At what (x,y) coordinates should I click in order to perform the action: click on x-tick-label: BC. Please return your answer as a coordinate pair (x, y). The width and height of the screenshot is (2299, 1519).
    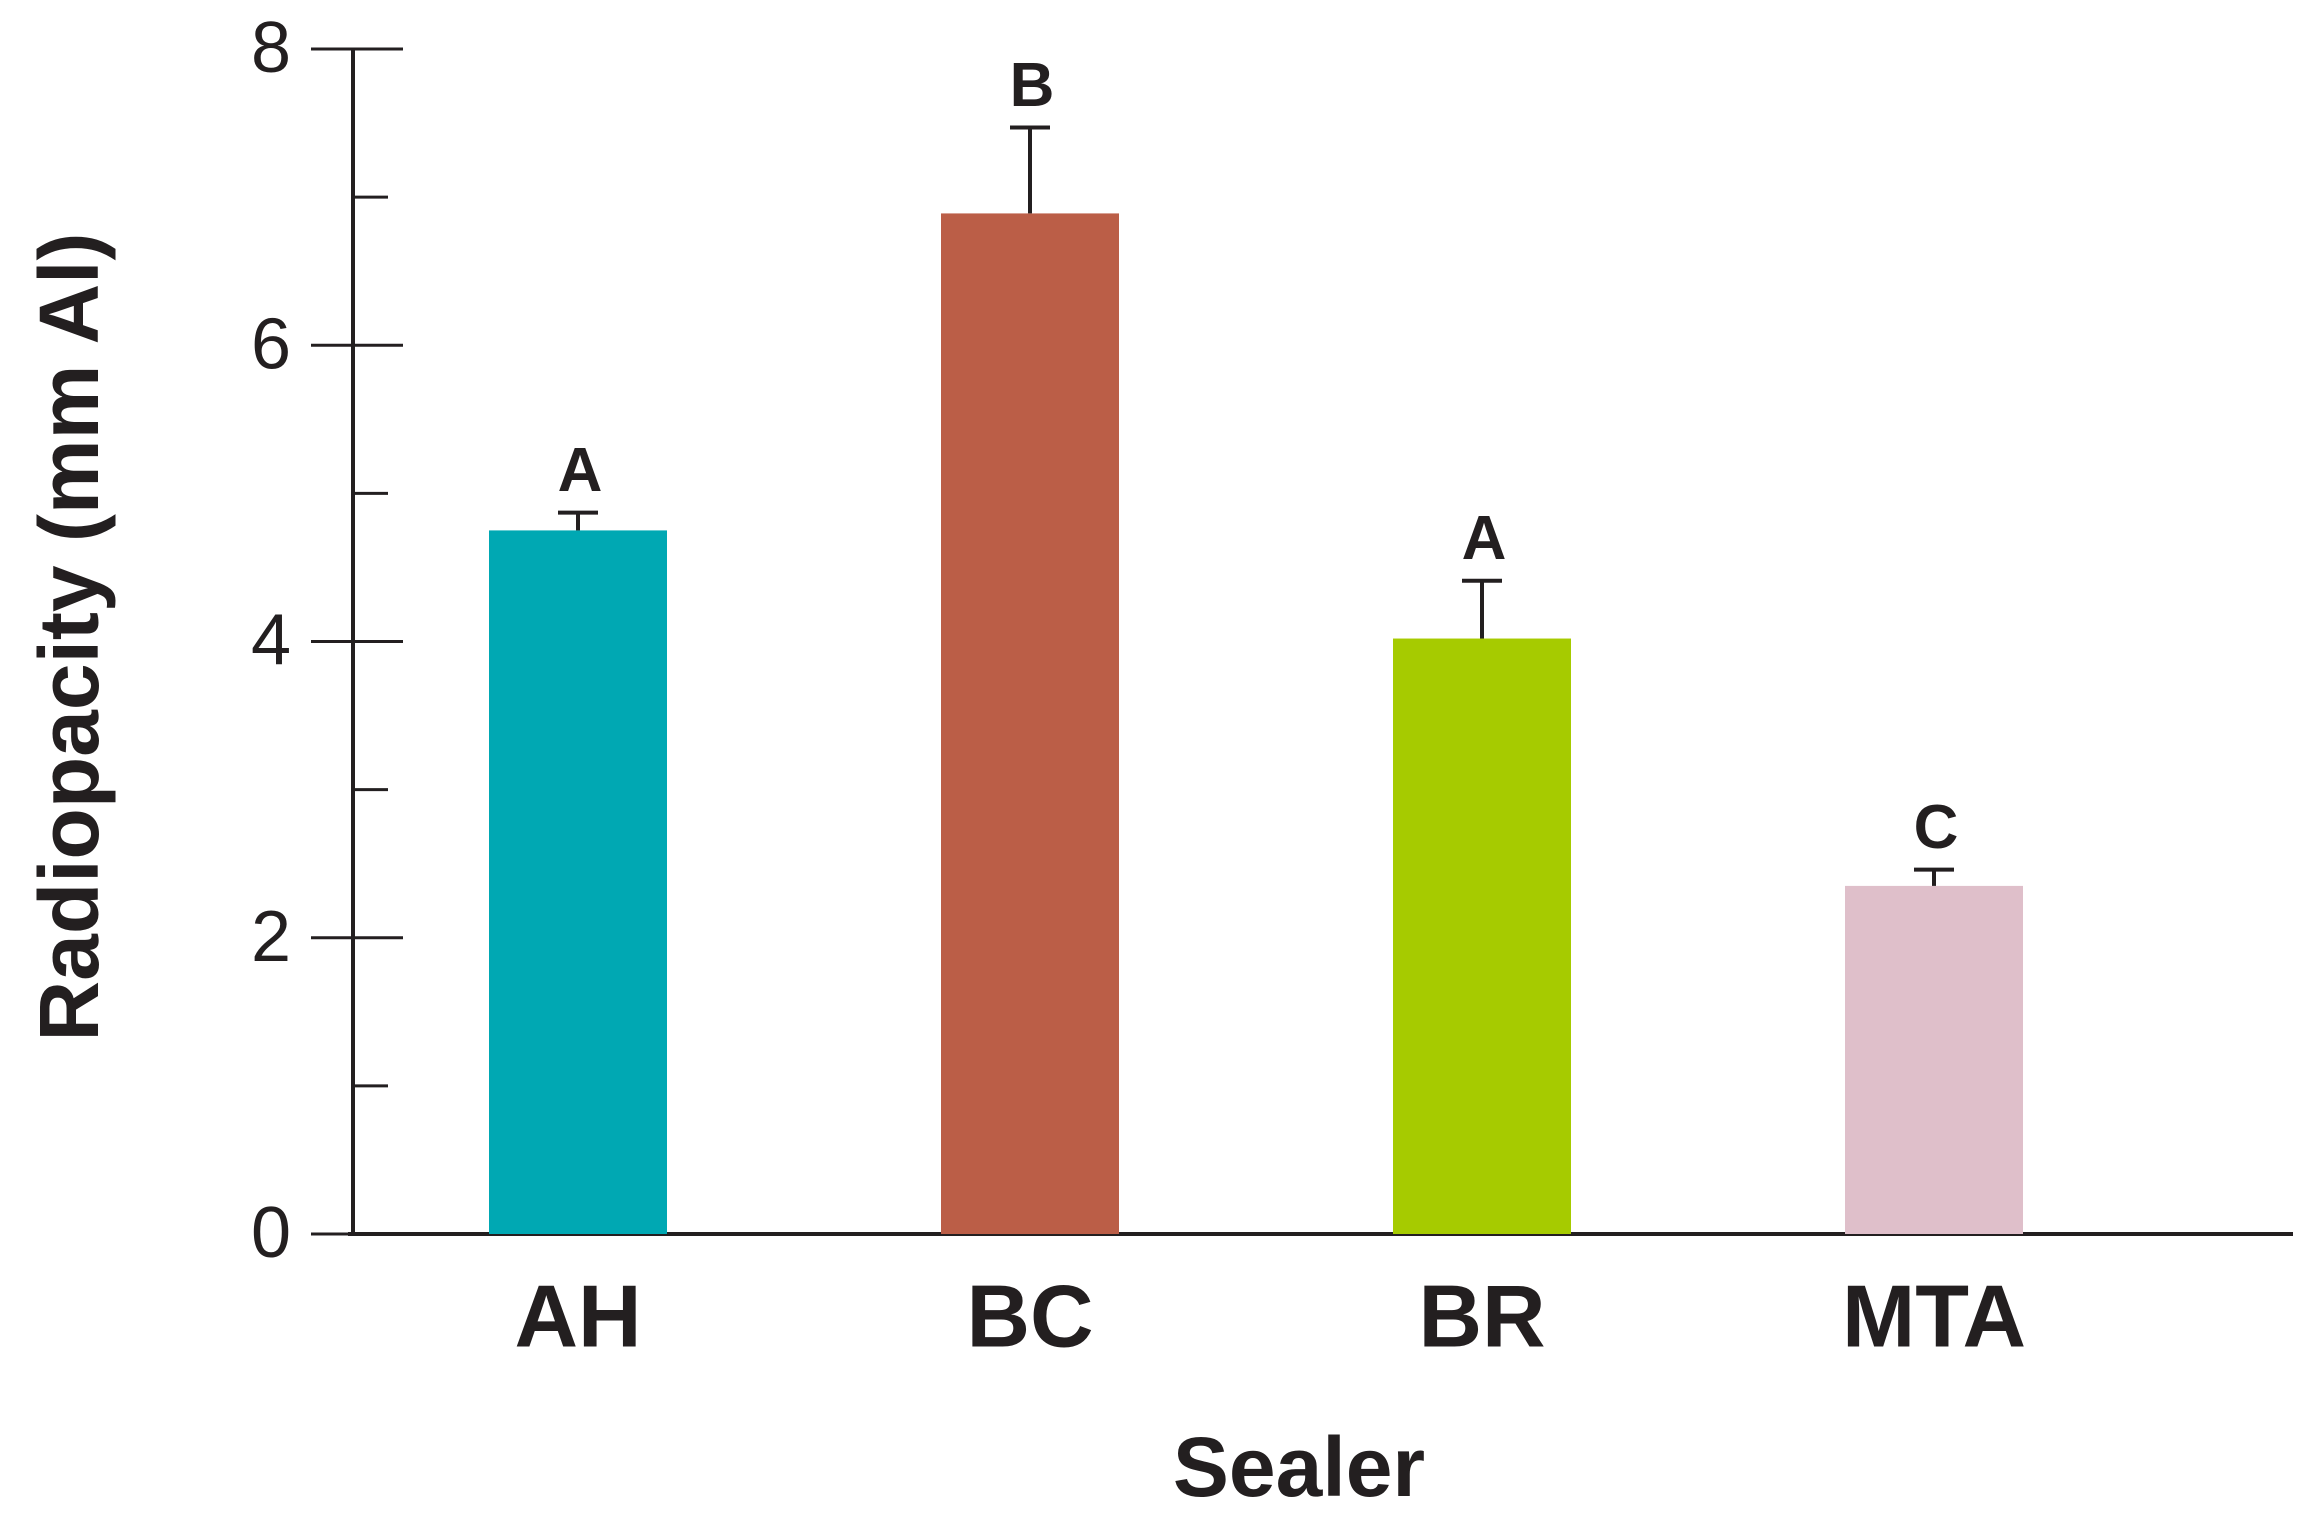
    Looking at the image, I should click on (1029, 1315).